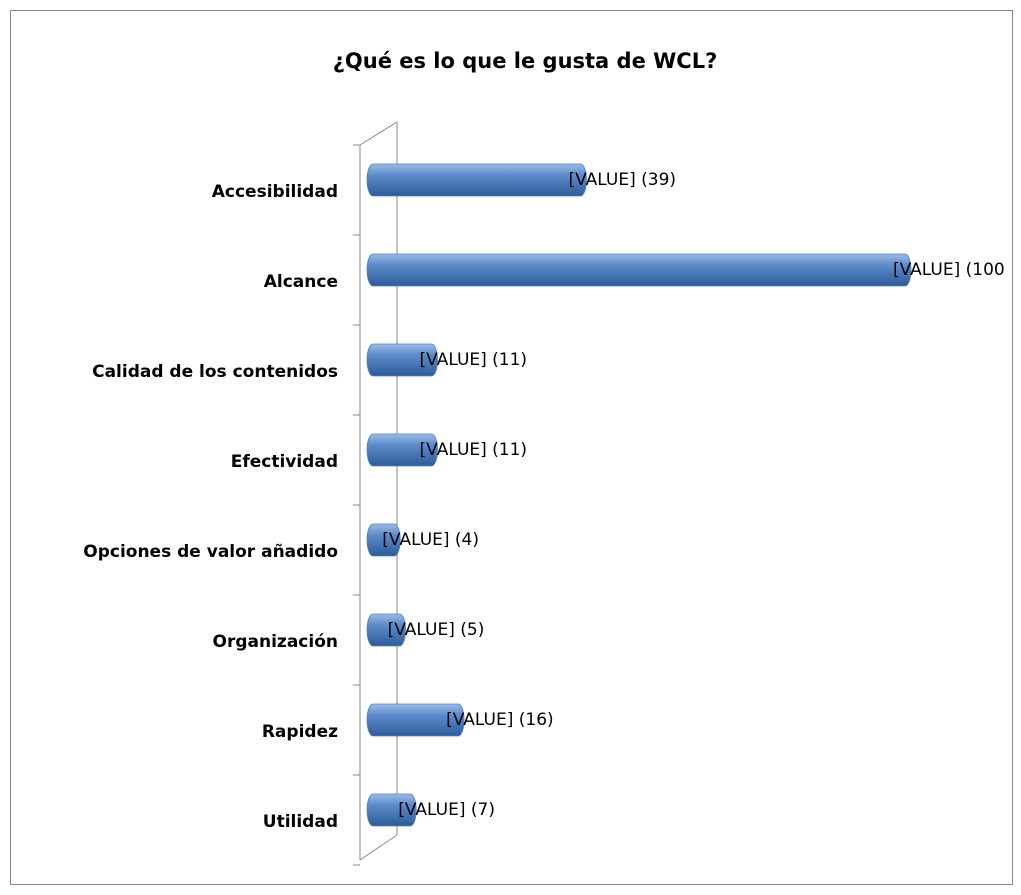 The image size is (1021, 895). Describe the element at coordinates (275, 192) in the screenshot. I see `y-tick-label: Accesibilidad` at that location.